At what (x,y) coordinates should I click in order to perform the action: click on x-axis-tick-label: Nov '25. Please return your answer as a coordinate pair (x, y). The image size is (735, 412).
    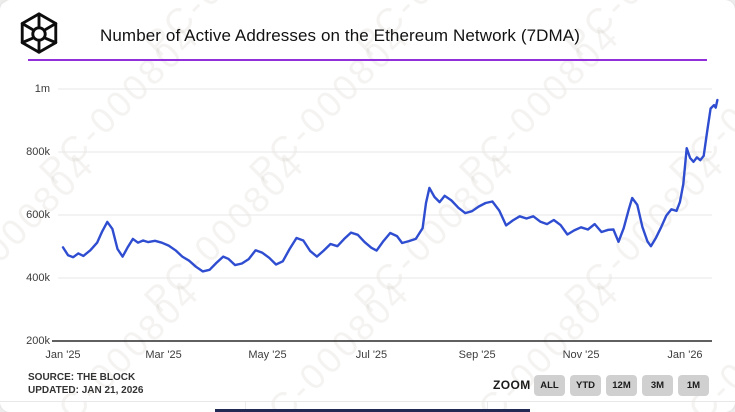
    Looking at the image, I should click on (581, 355).